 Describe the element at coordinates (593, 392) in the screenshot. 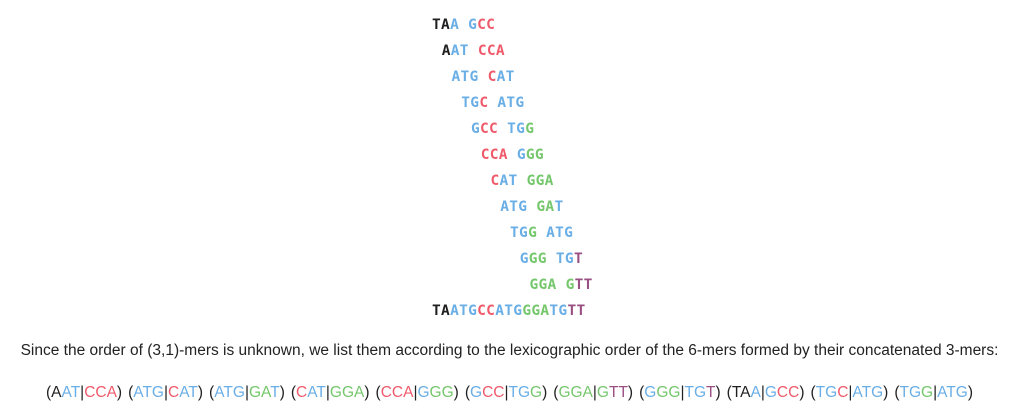

I see `kmer-pair: (GGA|GTT)` at that location.